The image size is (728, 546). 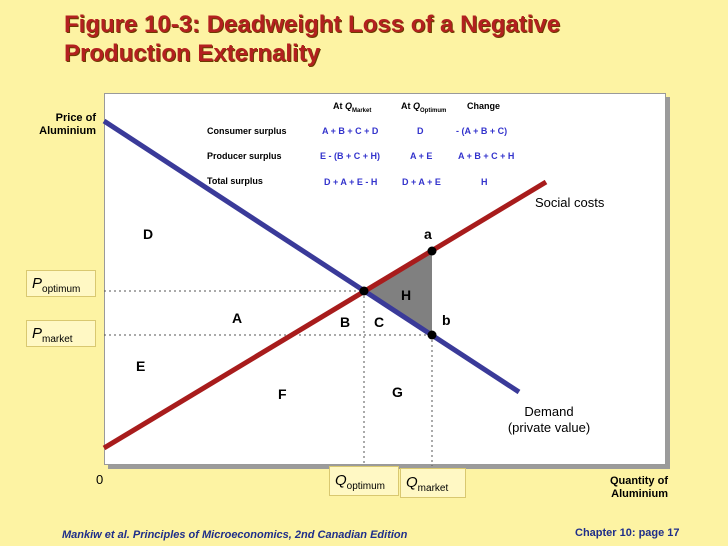 I want to click on region-e-label: E, so click(x=141, y=366).